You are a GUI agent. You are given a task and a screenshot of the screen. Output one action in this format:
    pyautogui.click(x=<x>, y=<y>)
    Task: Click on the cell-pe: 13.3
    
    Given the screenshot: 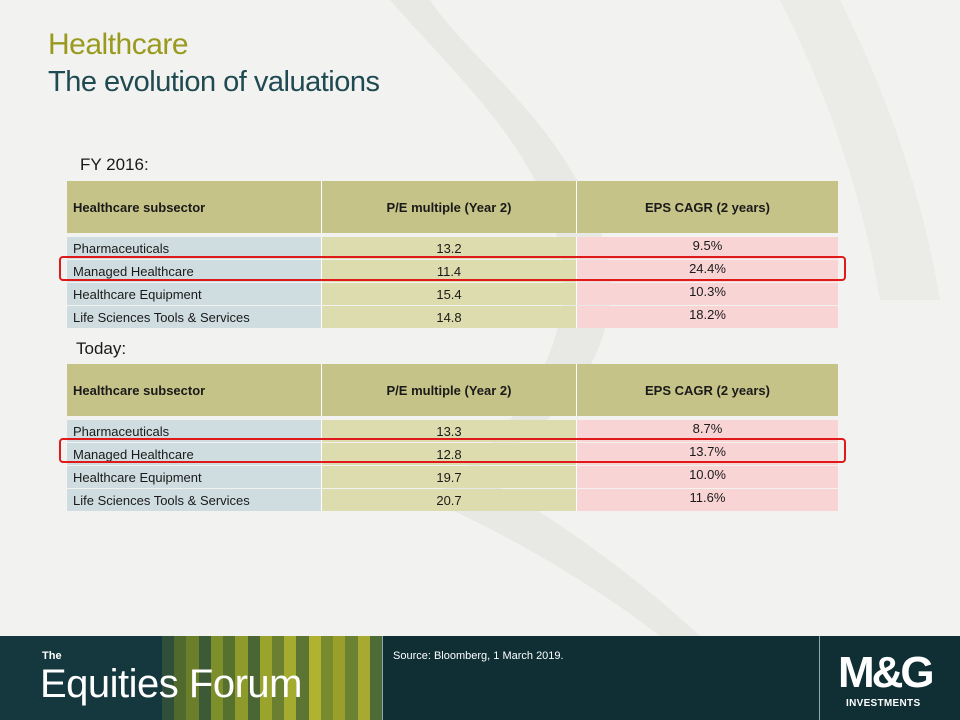 What is the action you would take?
    pyautogui.click(x=449, y=431)
    